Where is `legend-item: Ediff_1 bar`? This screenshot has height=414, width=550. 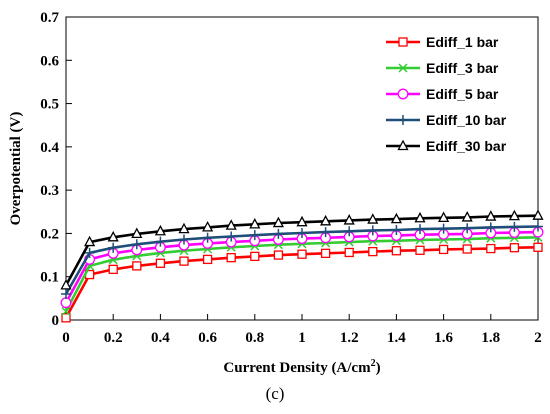
legend-item: Ediff_1 bar is located at coordinates (442, 42).